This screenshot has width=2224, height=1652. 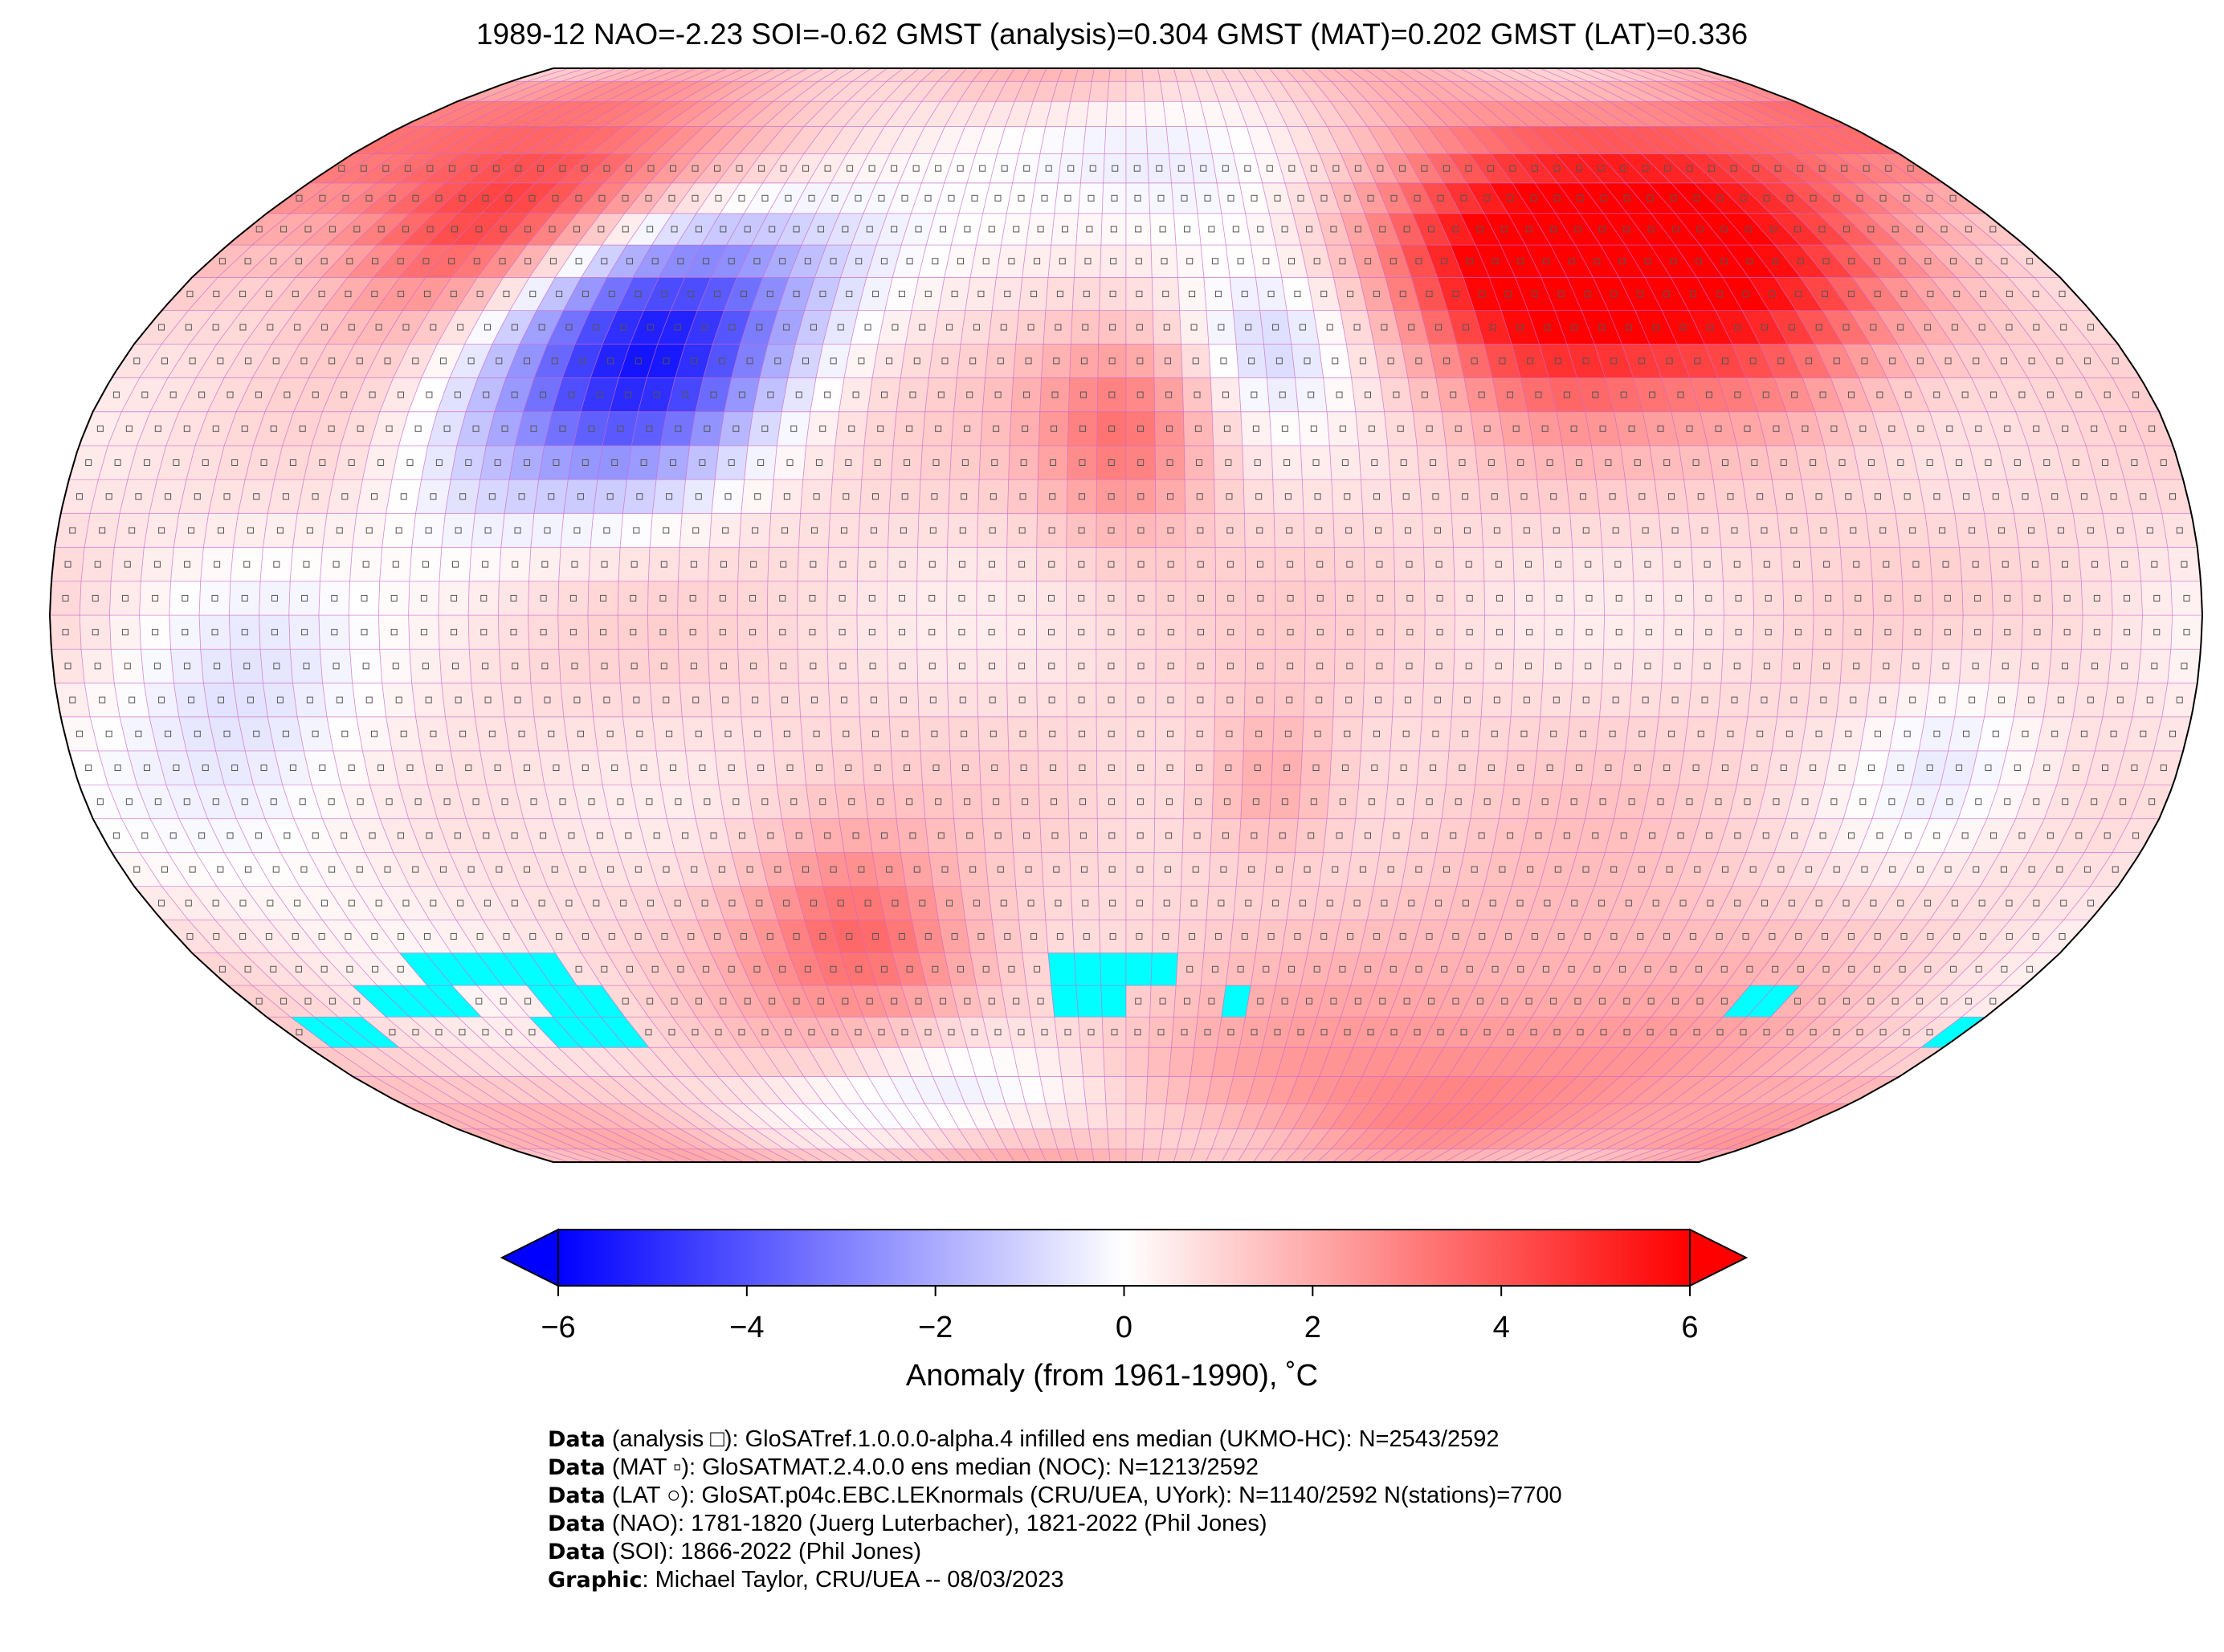 What do you see at coordinates (1312, 1327) in the screenshot?
I see `colorbar-tick-label: 2` at bounding box center [1312, 1327].